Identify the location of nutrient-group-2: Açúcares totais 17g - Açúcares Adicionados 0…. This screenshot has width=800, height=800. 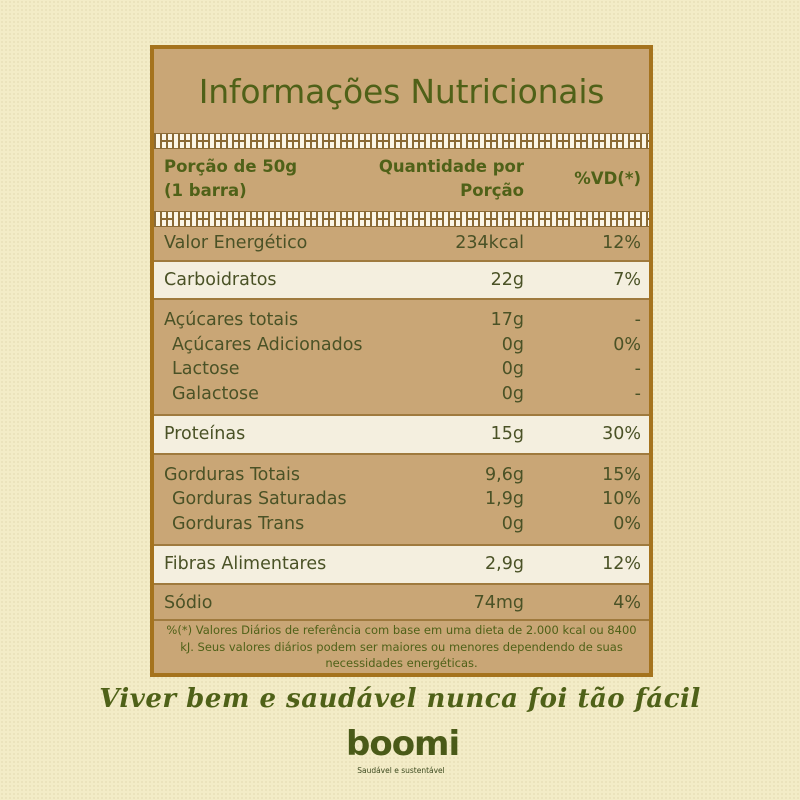
(401, 358).